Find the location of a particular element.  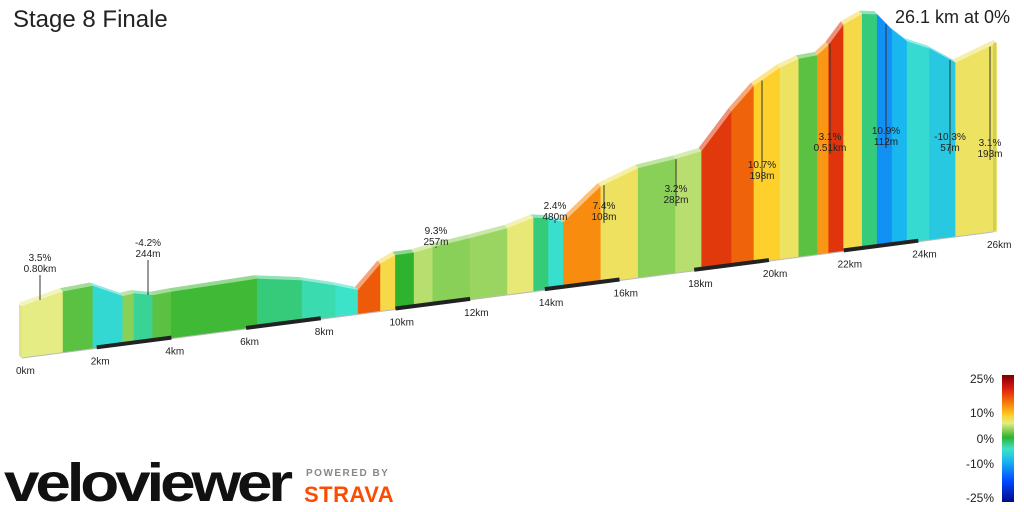

annotation-length: 0.51km is located at coordinates (830, 148).